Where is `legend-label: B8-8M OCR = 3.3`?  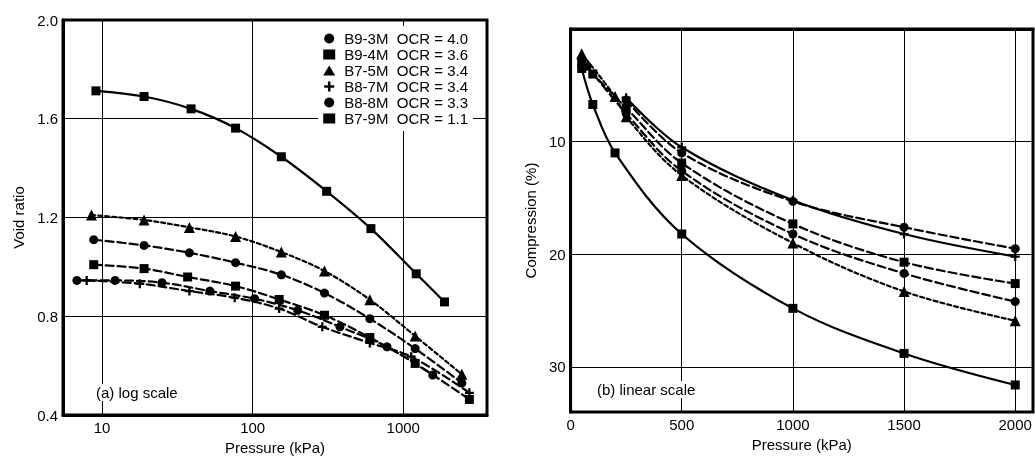 legend-label: B8-8M OCR = 3.3 is located at coordinates (406, 102).